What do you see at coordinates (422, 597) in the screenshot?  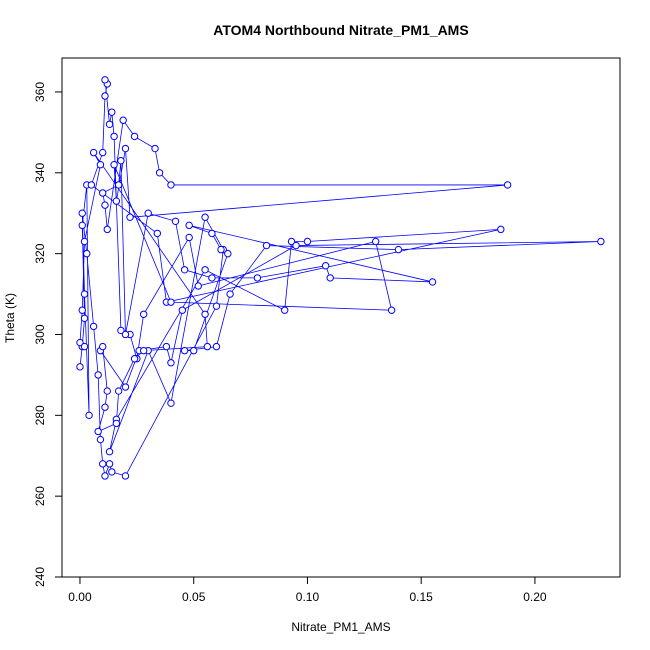 I see `x-tick-label: 0.15` at bounding box center [422, 597].